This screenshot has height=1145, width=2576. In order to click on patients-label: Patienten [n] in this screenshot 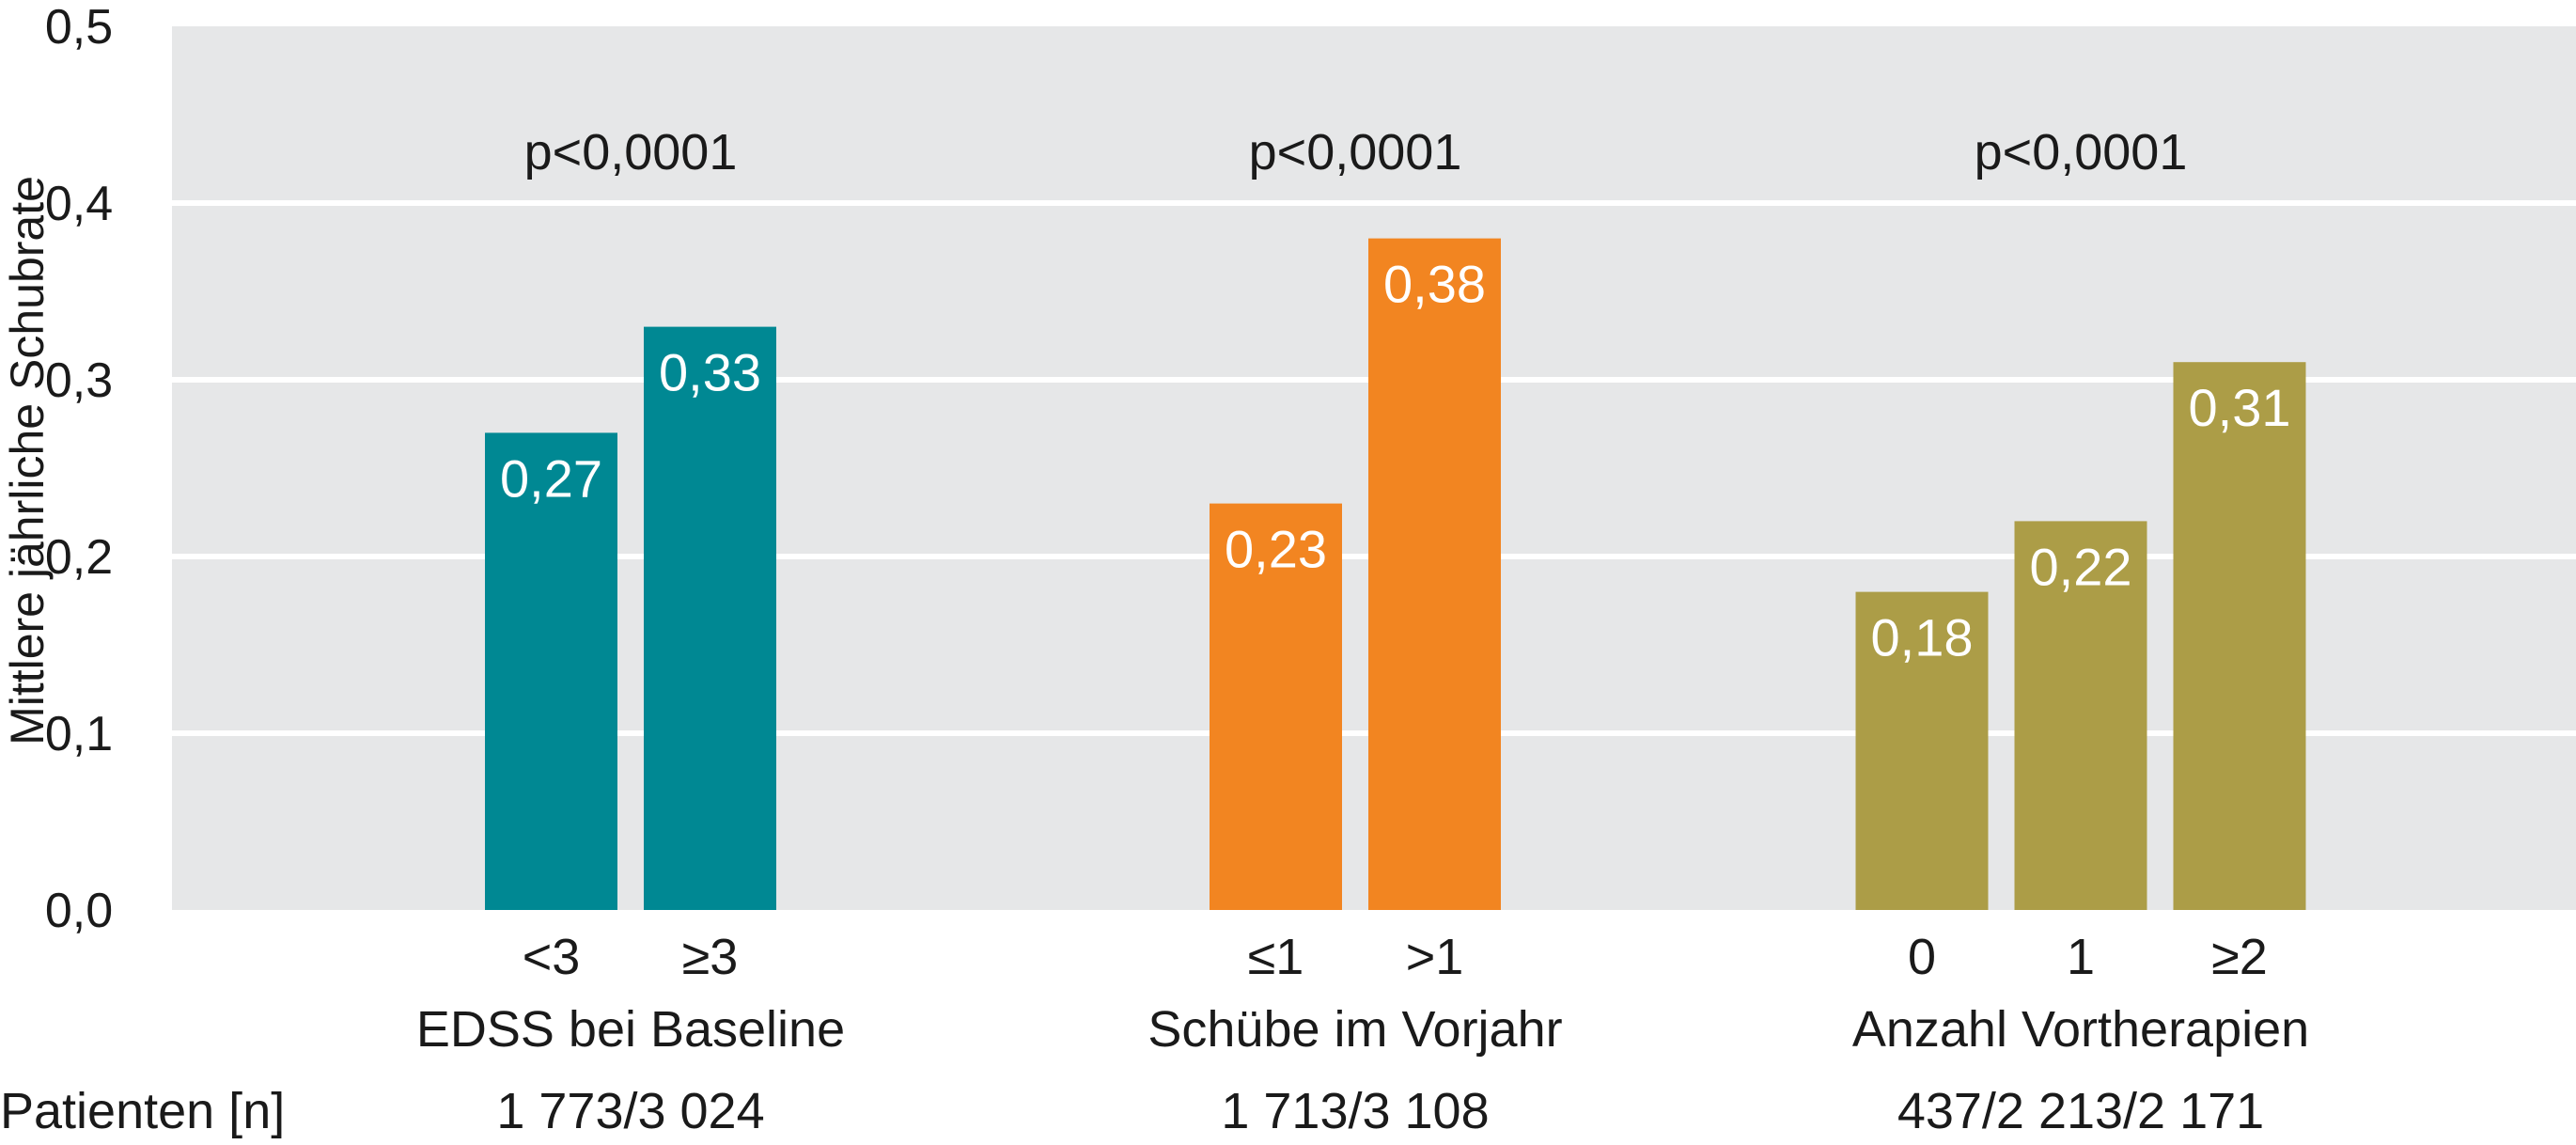, I will do `click(142, 1111)`.